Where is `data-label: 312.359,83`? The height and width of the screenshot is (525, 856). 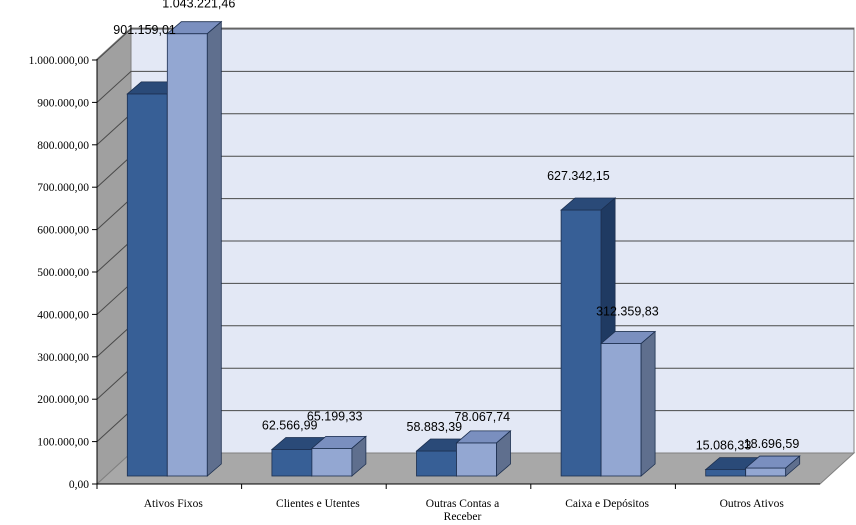
data-label: 312.359,83 is located at coordinates (627, 312).